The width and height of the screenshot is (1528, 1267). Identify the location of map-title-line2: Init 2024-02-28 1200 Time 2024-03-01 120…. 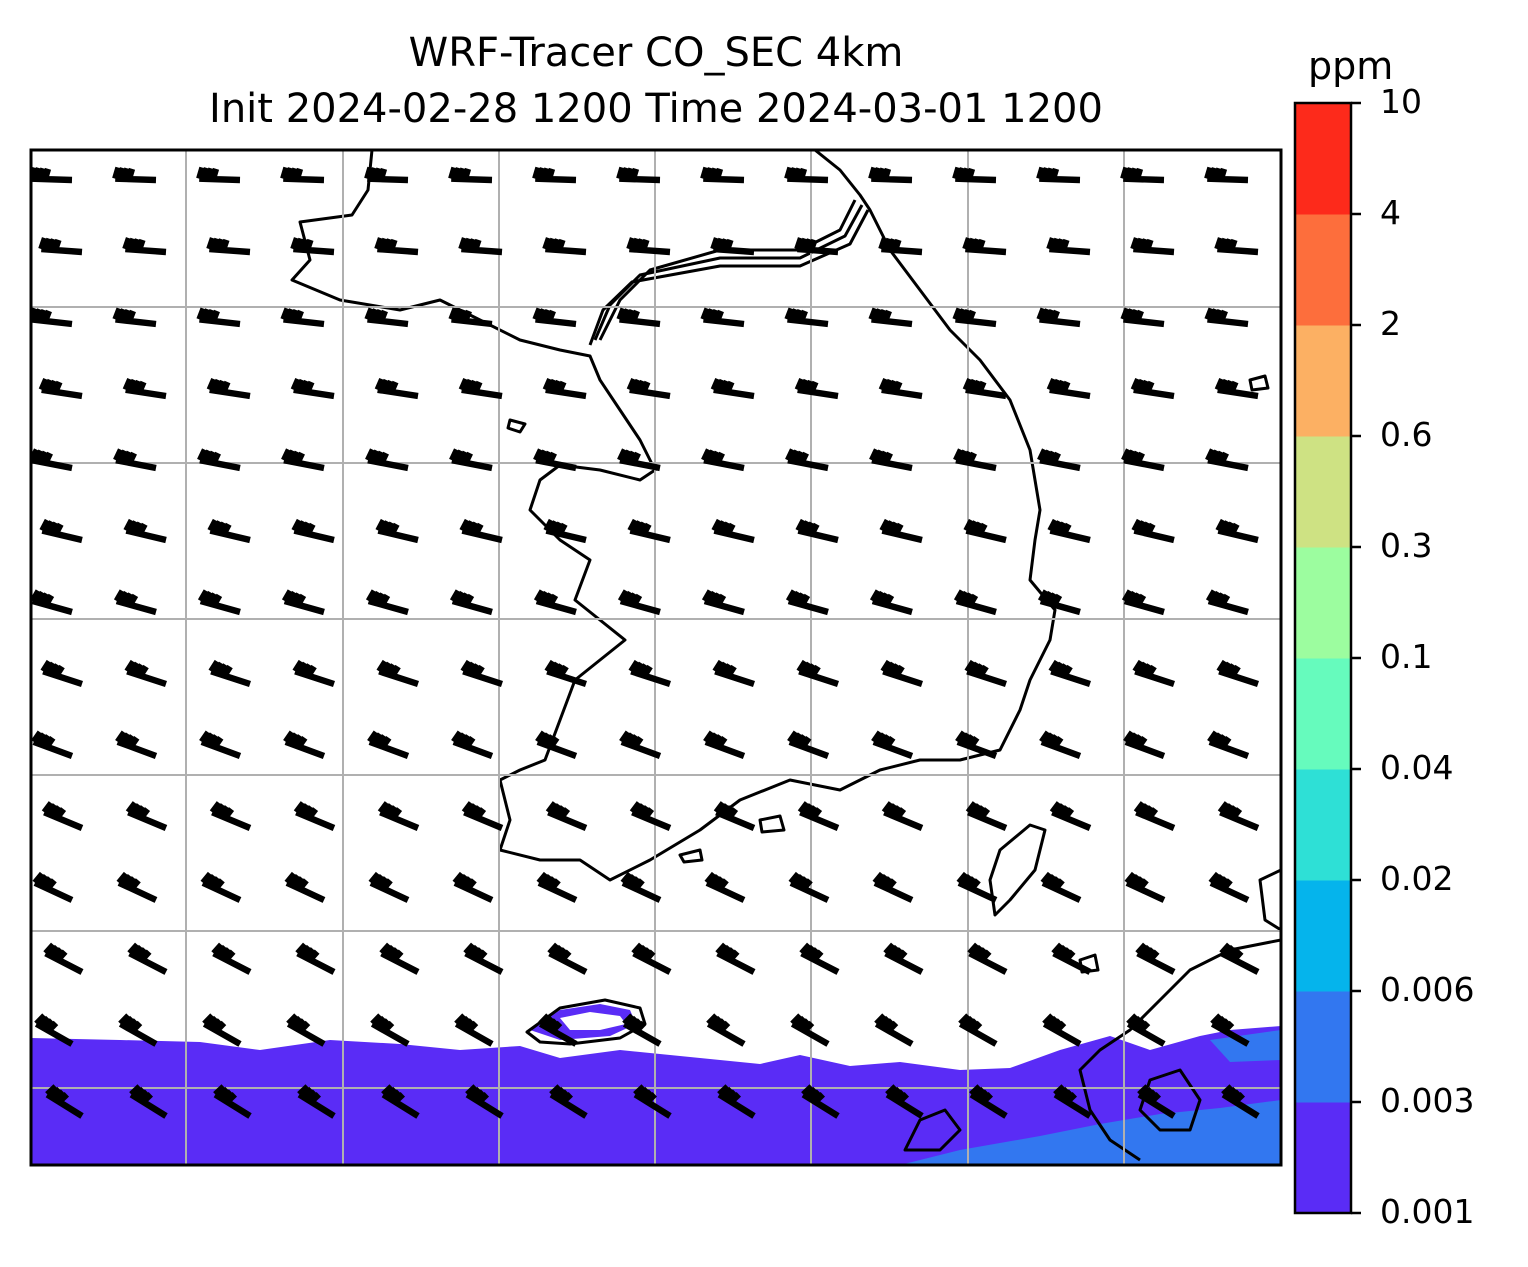
(656, 109).